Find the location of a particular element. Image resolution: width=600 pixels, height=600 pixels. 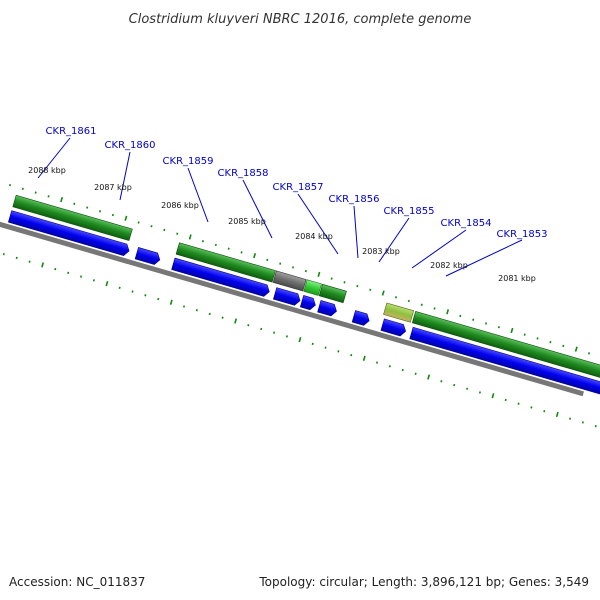

scale-label: 2084 kbp is located at coordinates (314, 236).